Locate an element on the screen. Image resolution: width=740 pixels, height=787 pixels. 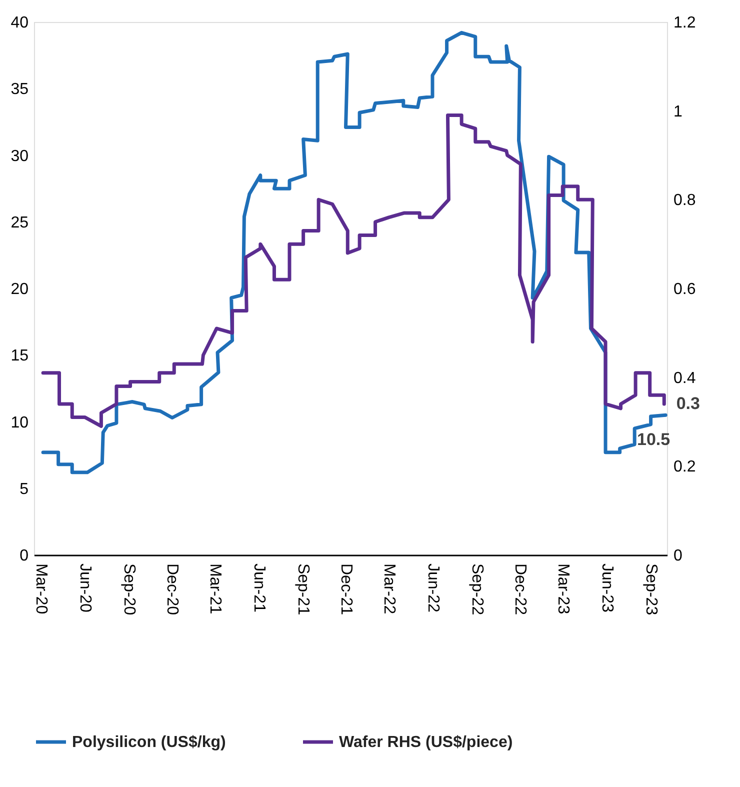
x-tick-label: Dec-20 is located at coordinates (172, 590).